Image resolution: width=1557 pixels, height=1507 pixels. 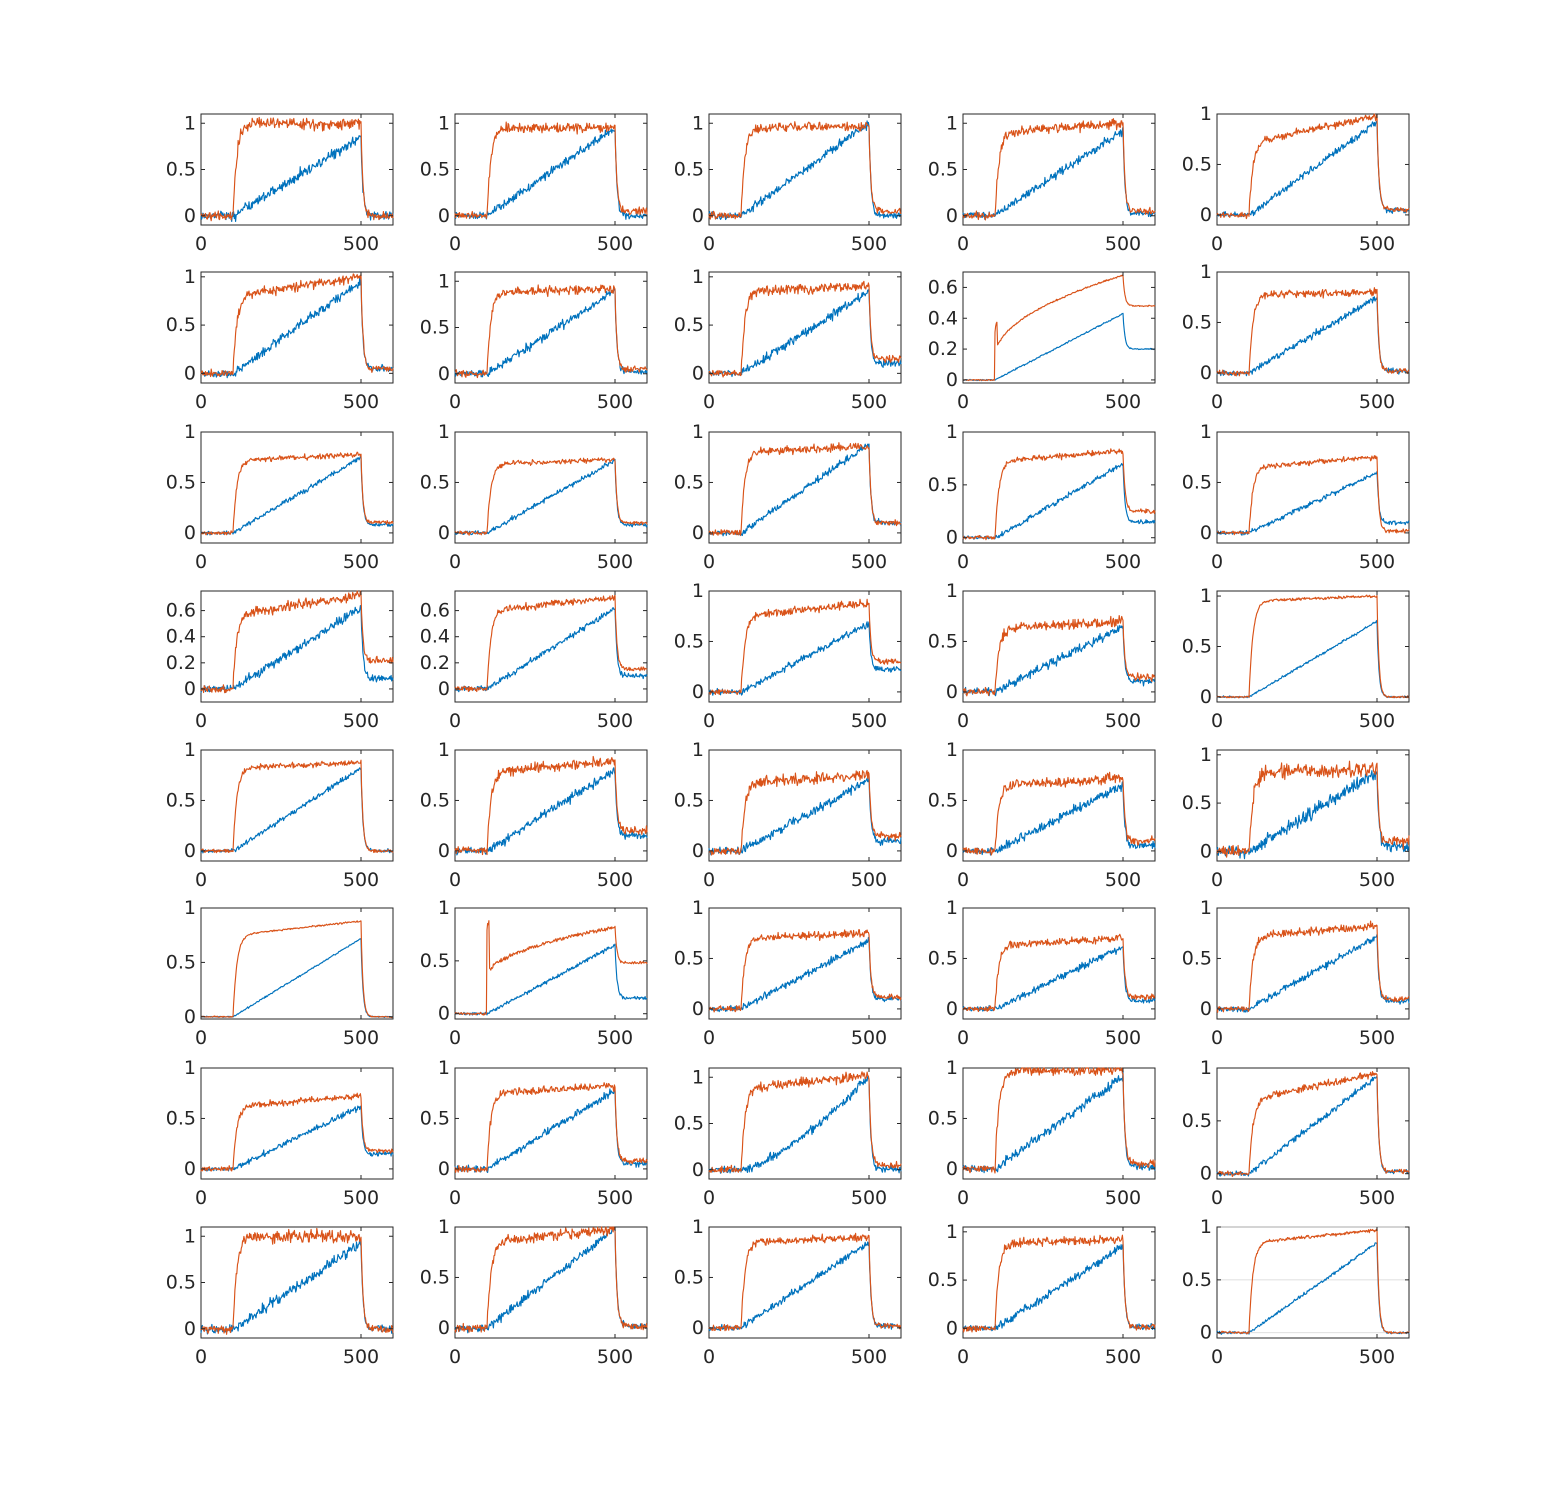 What do you see at coordinates (280, 183) in the screenshot?
I see `subplot-1: 0 0.5 1 0 500` at bounding box center [280, 183].